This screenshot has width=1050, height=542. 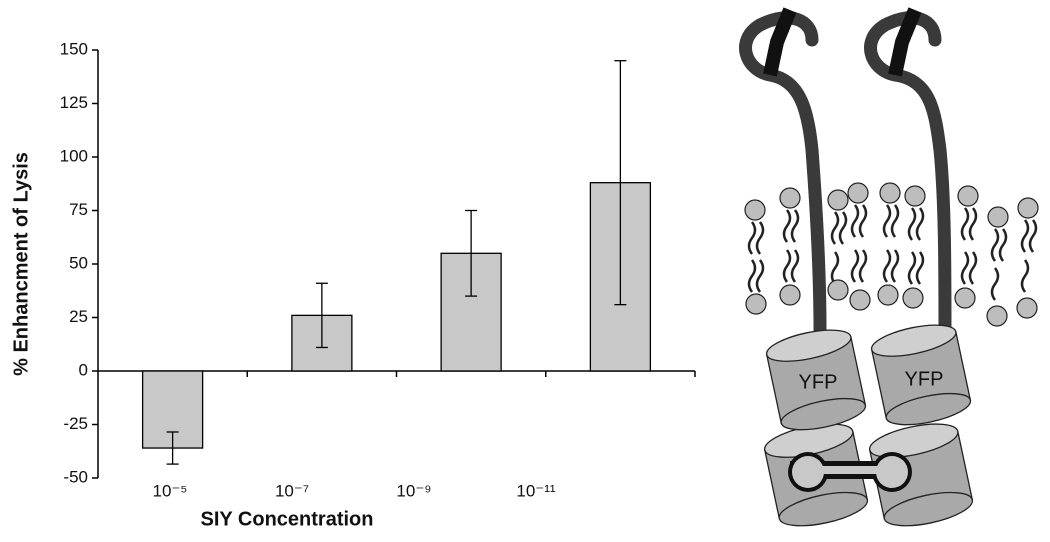 What do you see at coordinates (287, 519) in the screenshot?
I see `x-axis-title: SIY Concentration` at bounding box center [287, 519].